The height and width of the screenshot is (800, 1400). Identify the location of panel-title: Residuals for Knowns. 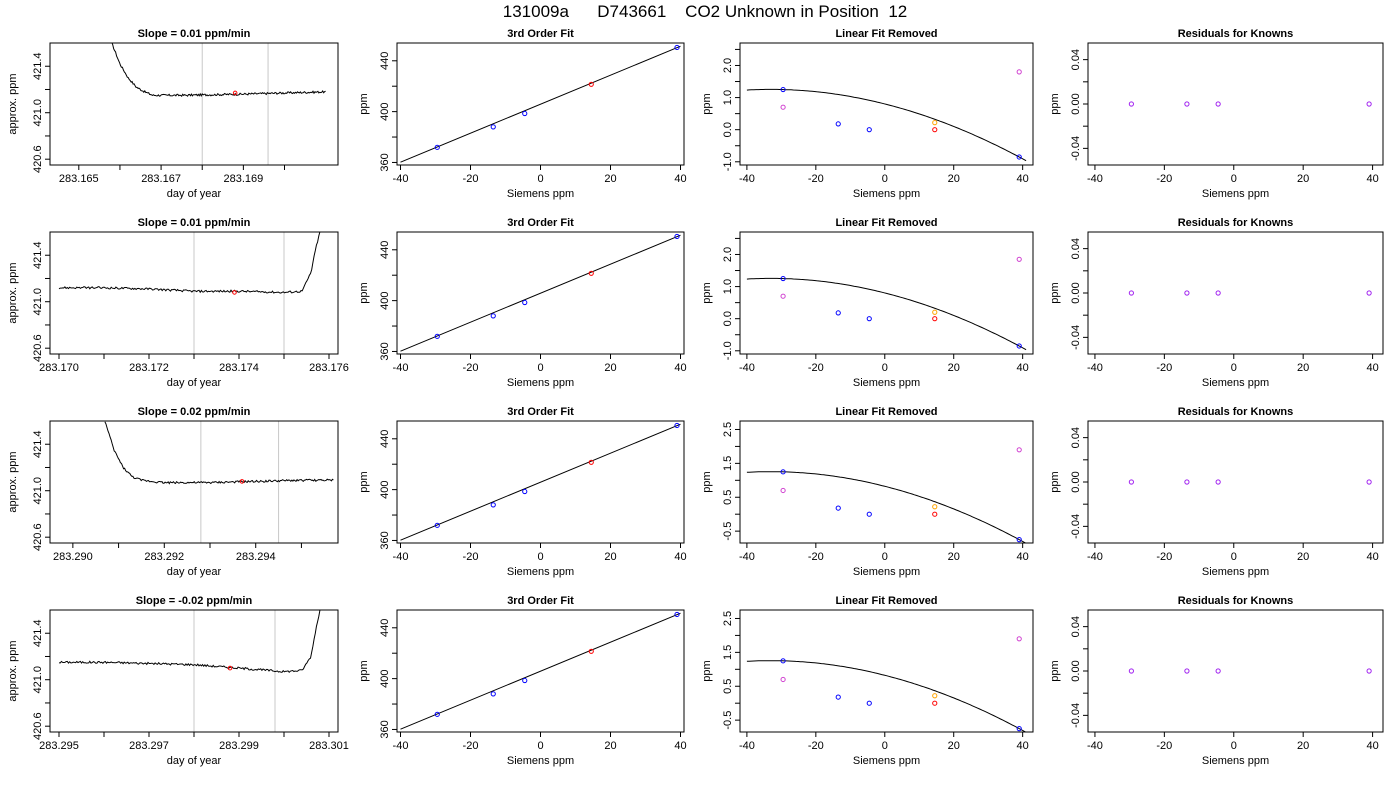
(1236, 601).